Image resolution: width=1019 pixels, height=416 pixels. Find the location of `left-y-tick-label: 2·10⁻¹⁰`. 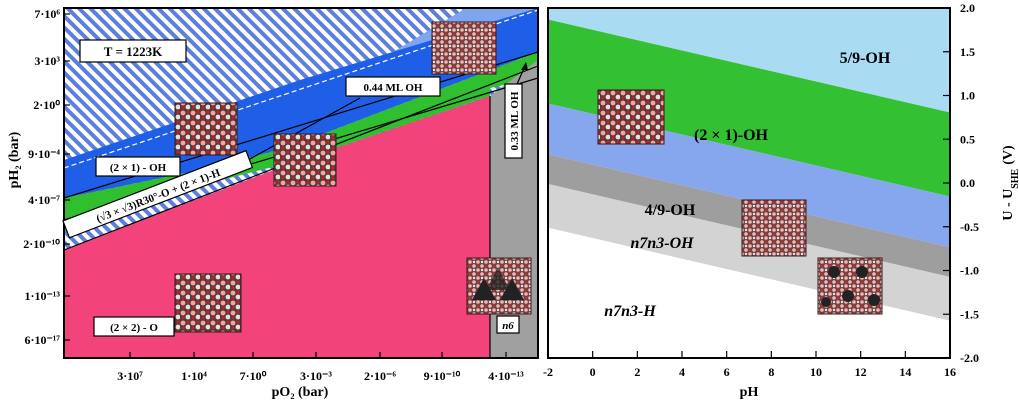

left-y-tick-label: 2·10⁻¹⁰ is located at coordinates (41, 244).